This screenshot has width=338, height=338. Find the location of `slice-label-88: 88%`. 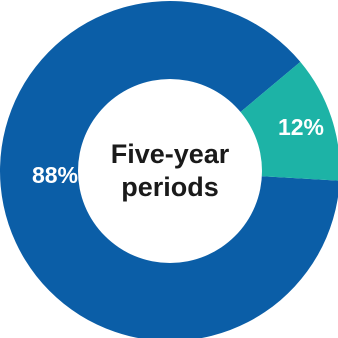

slice-label-88: 88% is located at coordinates (55, 175).